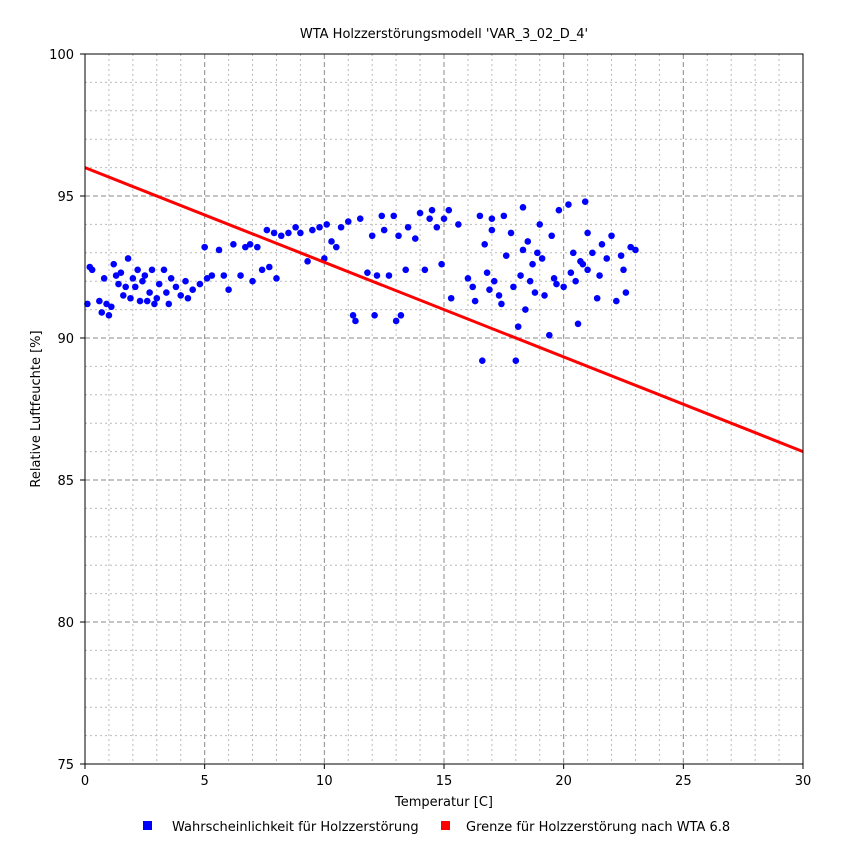  What do you see at coordinates (443, 802) in the screenshot?
I see `x-axis-label: Temperatur [C]` at bounding box center [443, 802].